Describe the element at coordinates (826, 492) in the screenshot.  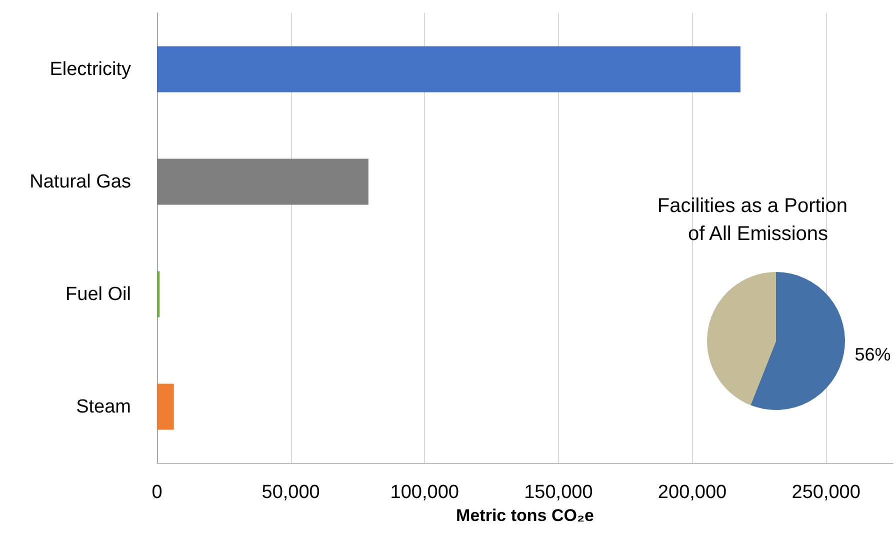
I see `x-tick-label: 250,000` at that location.